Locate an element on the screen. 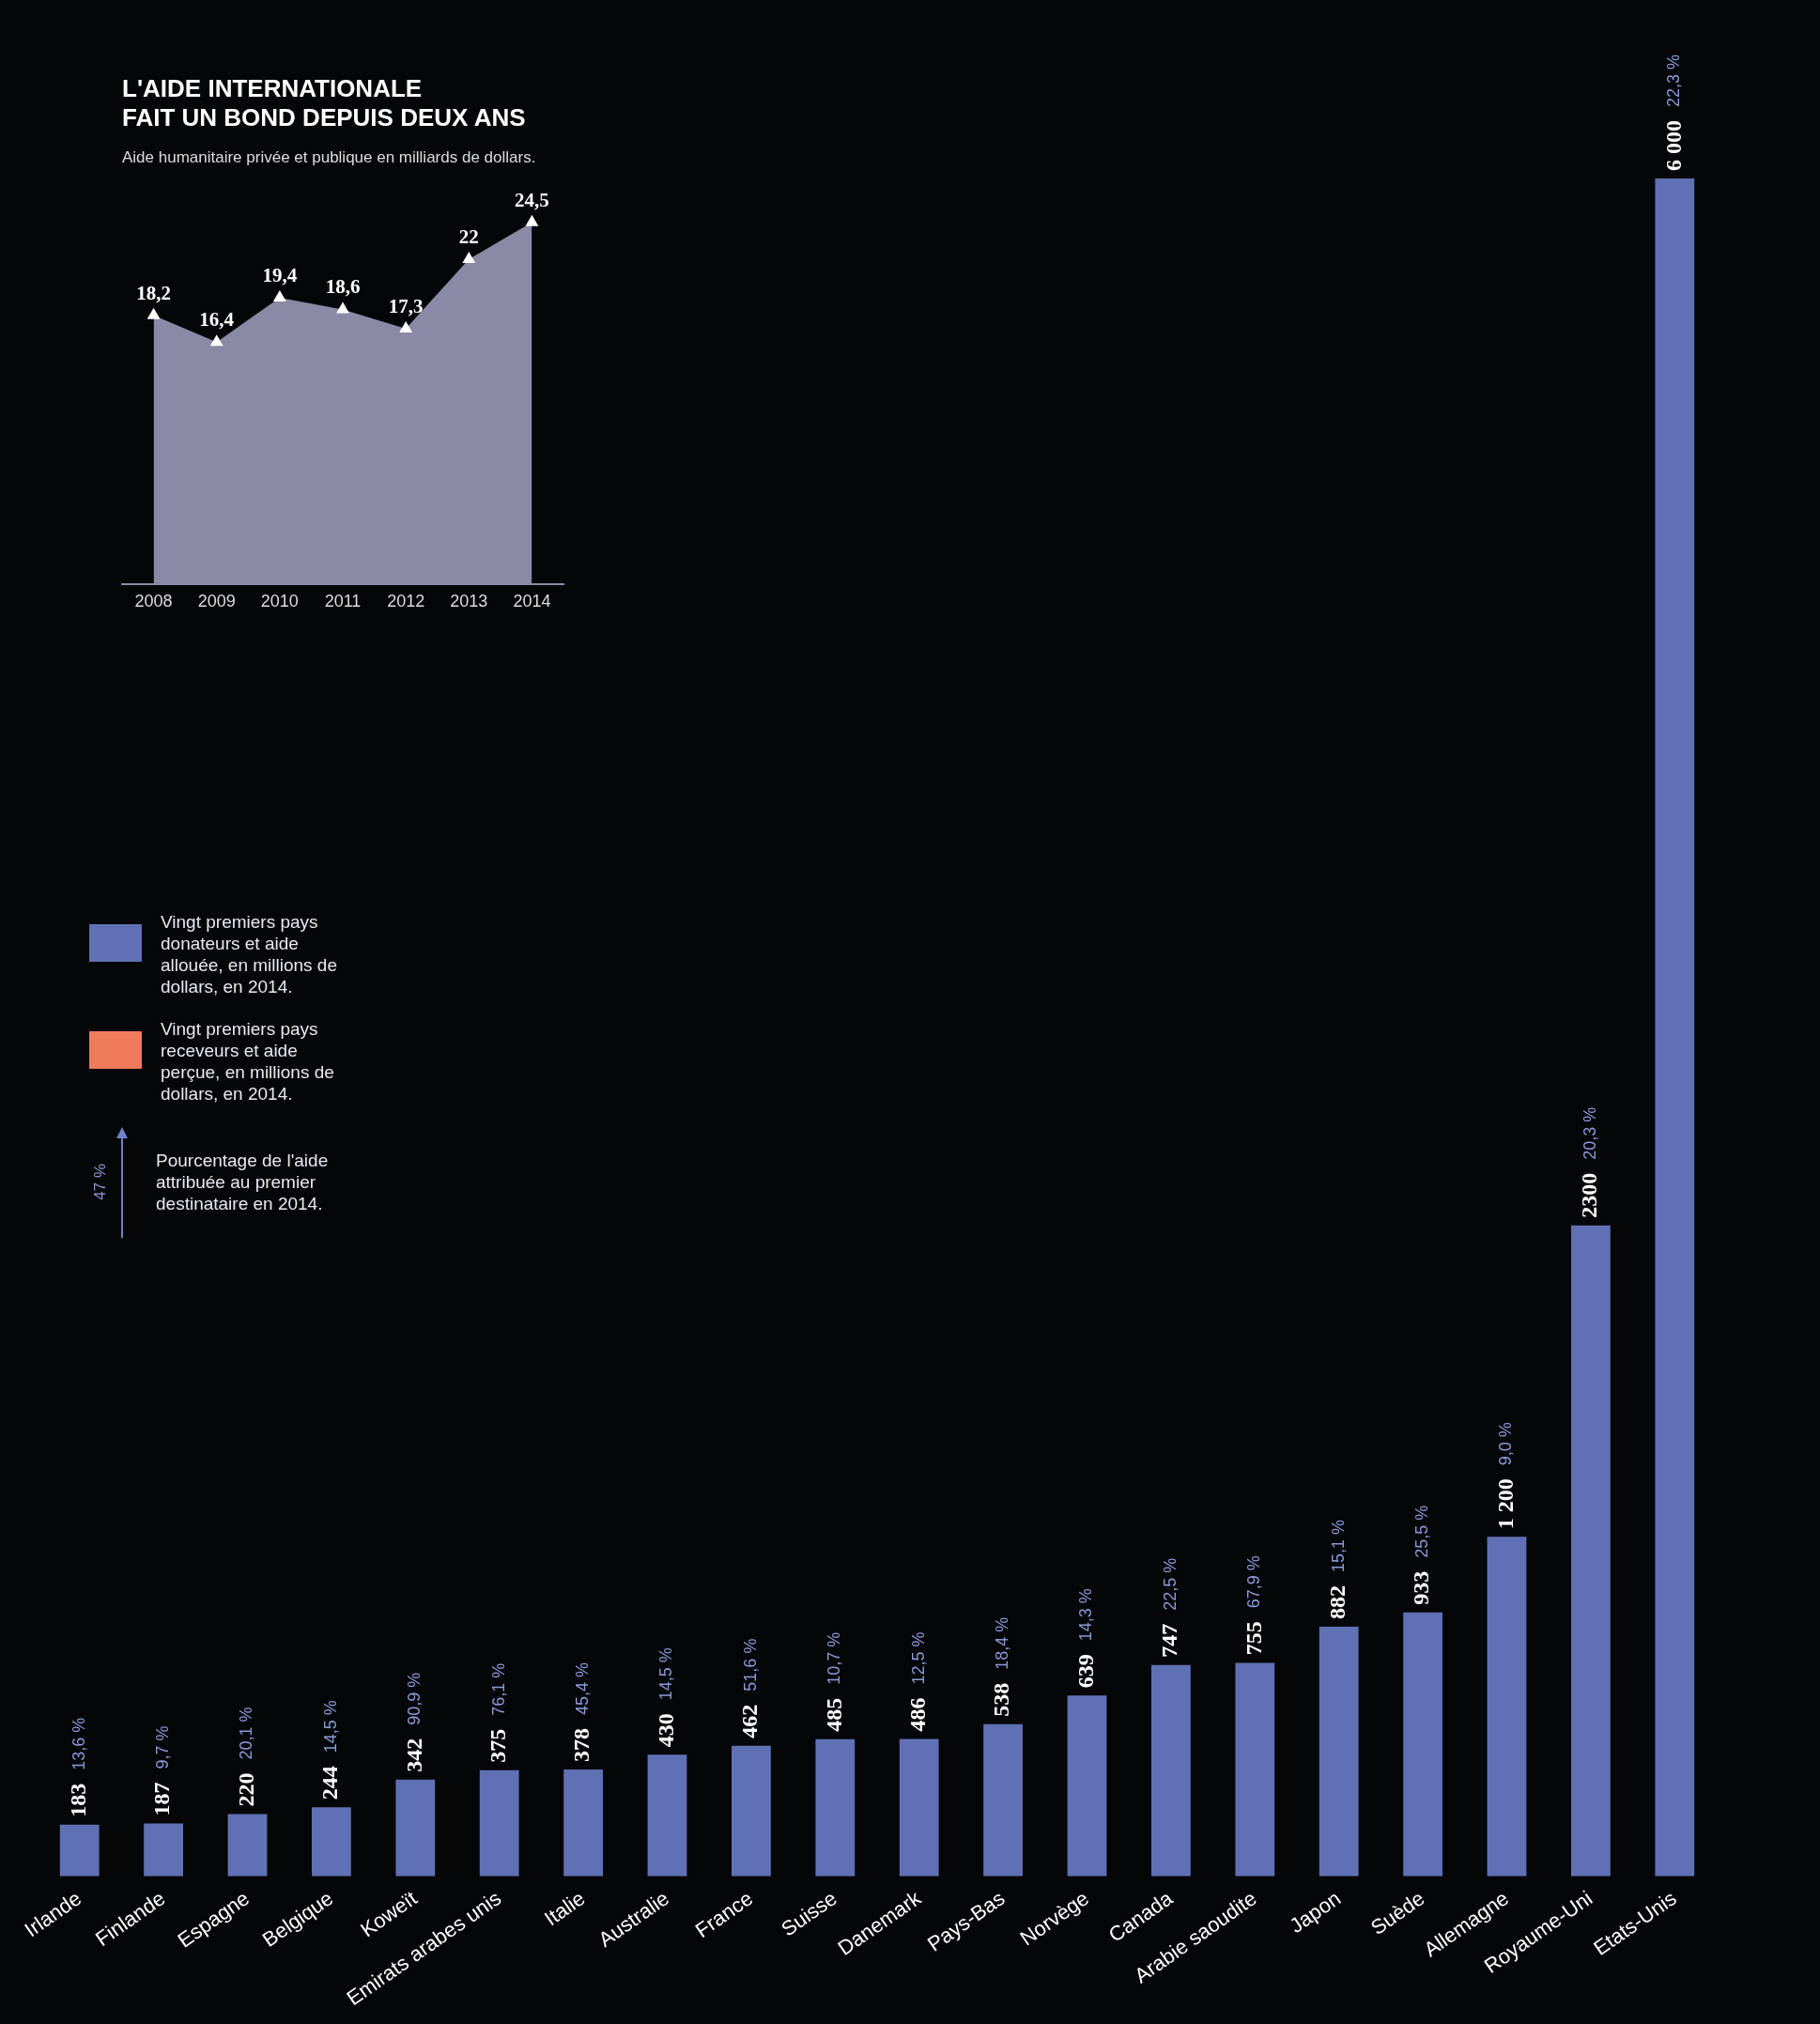  annotation: 20,3 % is located at coordinates (1589, 1133).